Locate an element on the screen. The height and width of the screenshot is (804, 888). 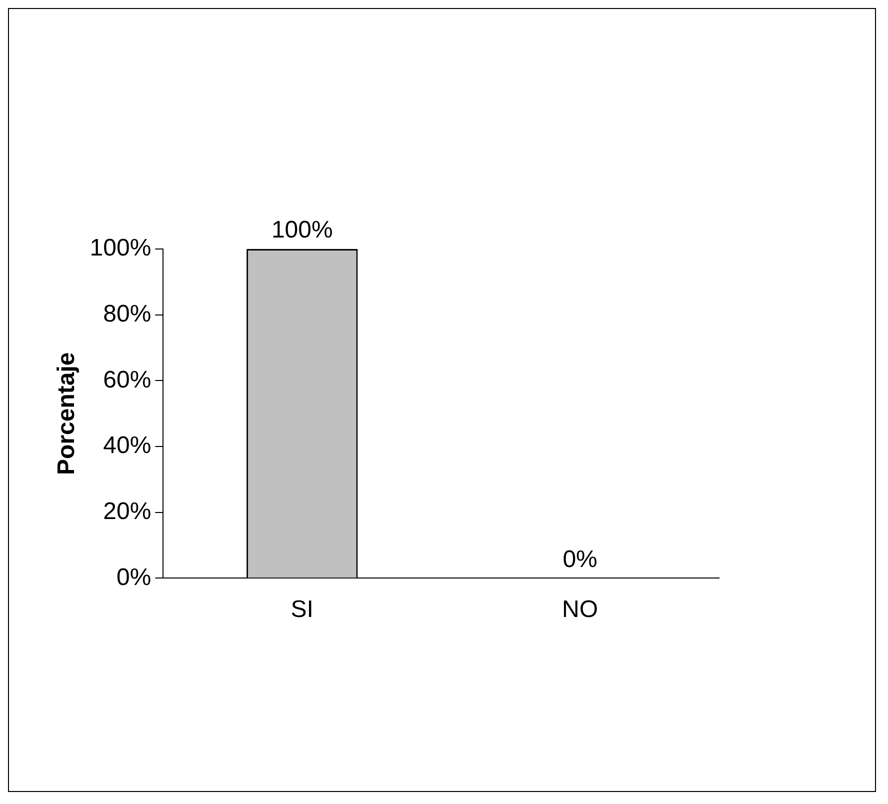
y-tick-label: 100% is located at coordinates (121, 248).